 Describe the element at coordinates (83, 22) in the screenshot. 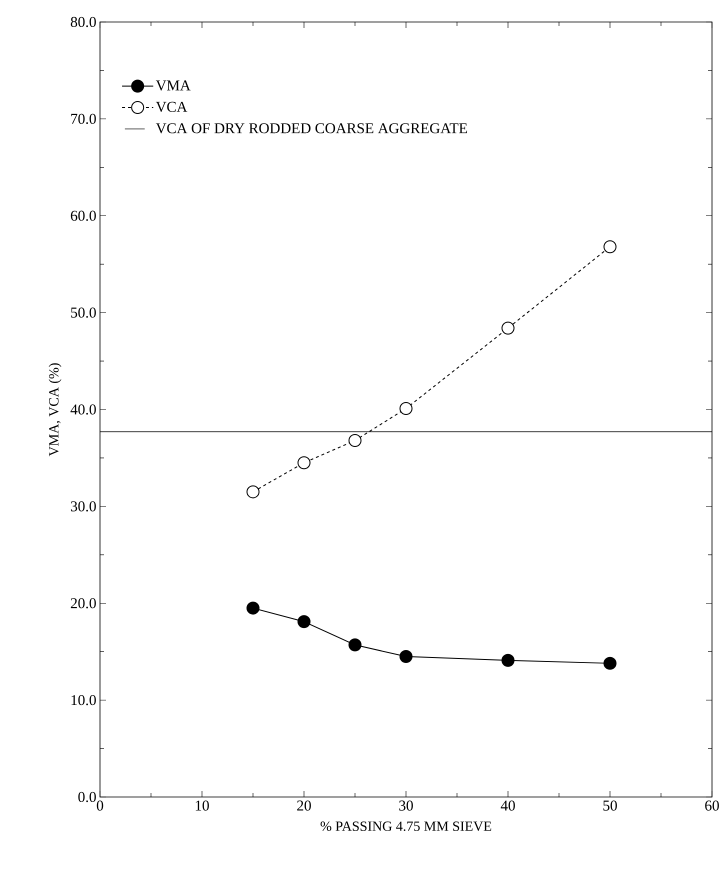

I see `y-tick-label: 80.0` at that location.